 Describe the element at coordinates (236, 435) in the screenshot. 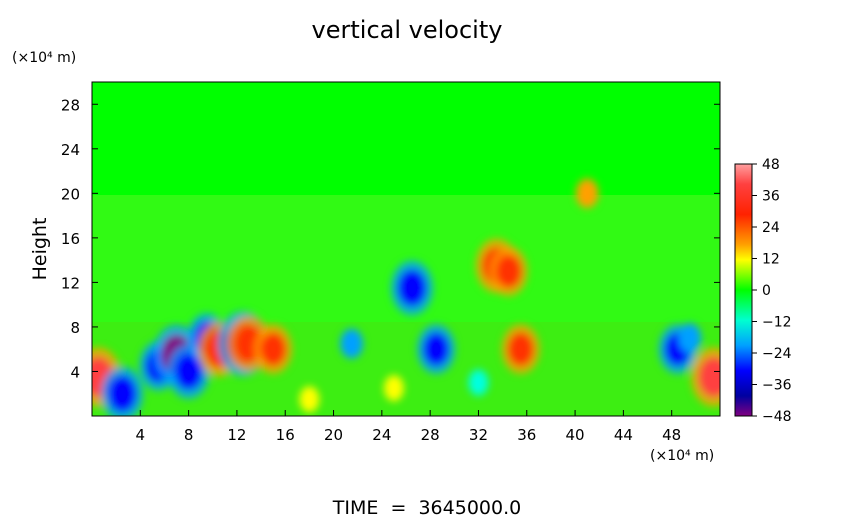

I see `x-tick-label: 12` at that location.